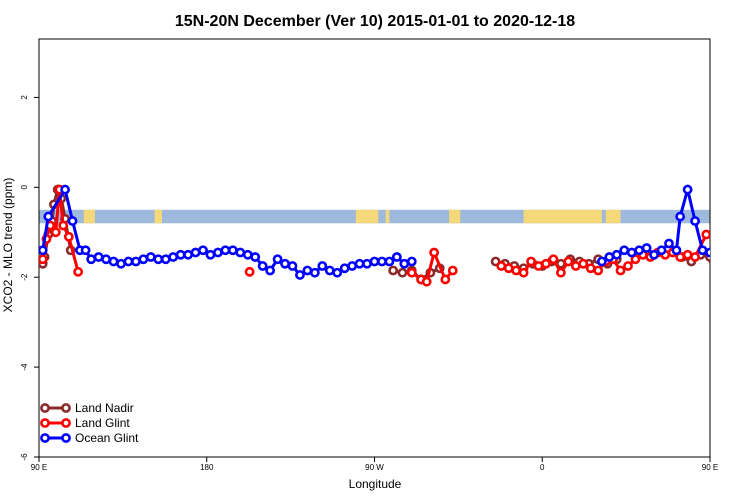 This screenshot has height=500, width=750. What do you see at coordinates (24, 187) in the screenshot?
I see `y-tick-label-1: 0` at bounding box center [24, 187].